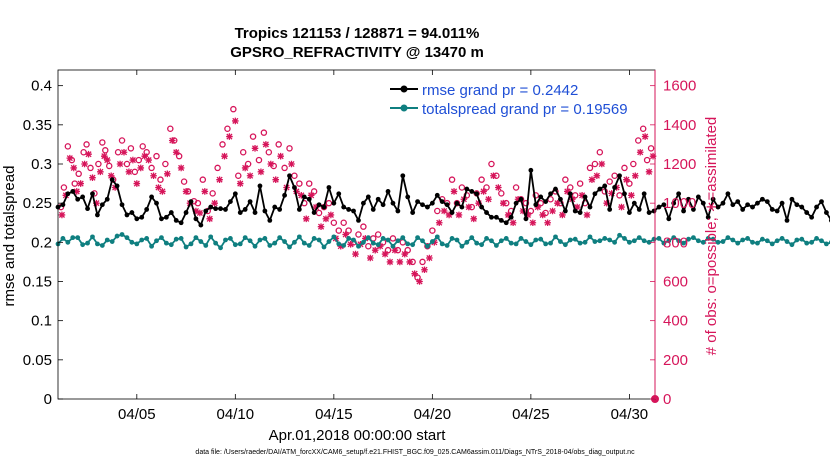 The width and height of the screenshot is (830, 470). I want to click on x-tick-label: 04/25, so click(531, 414).